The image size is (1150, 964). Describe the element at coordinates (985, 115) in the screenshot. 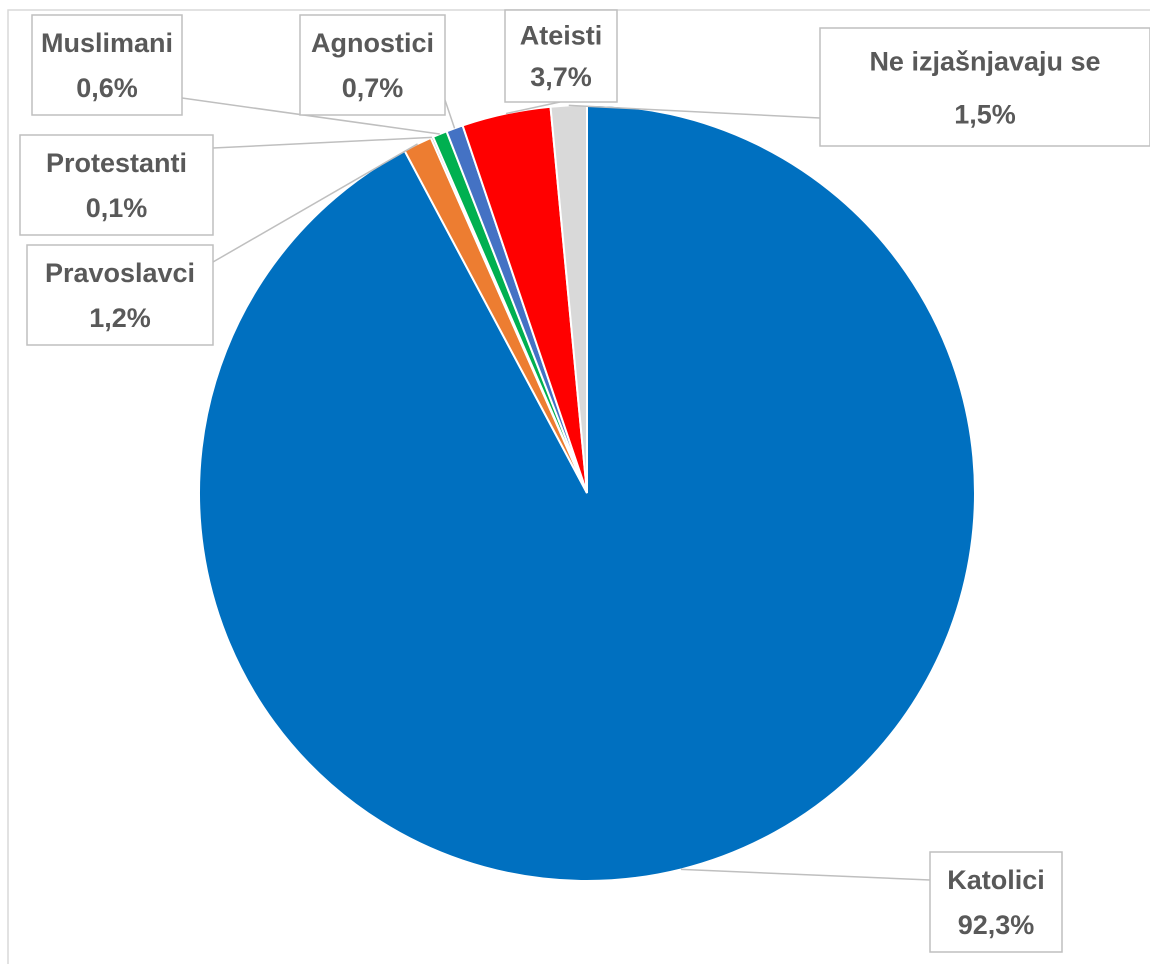

I see `value-label: 1,5%` at that location.